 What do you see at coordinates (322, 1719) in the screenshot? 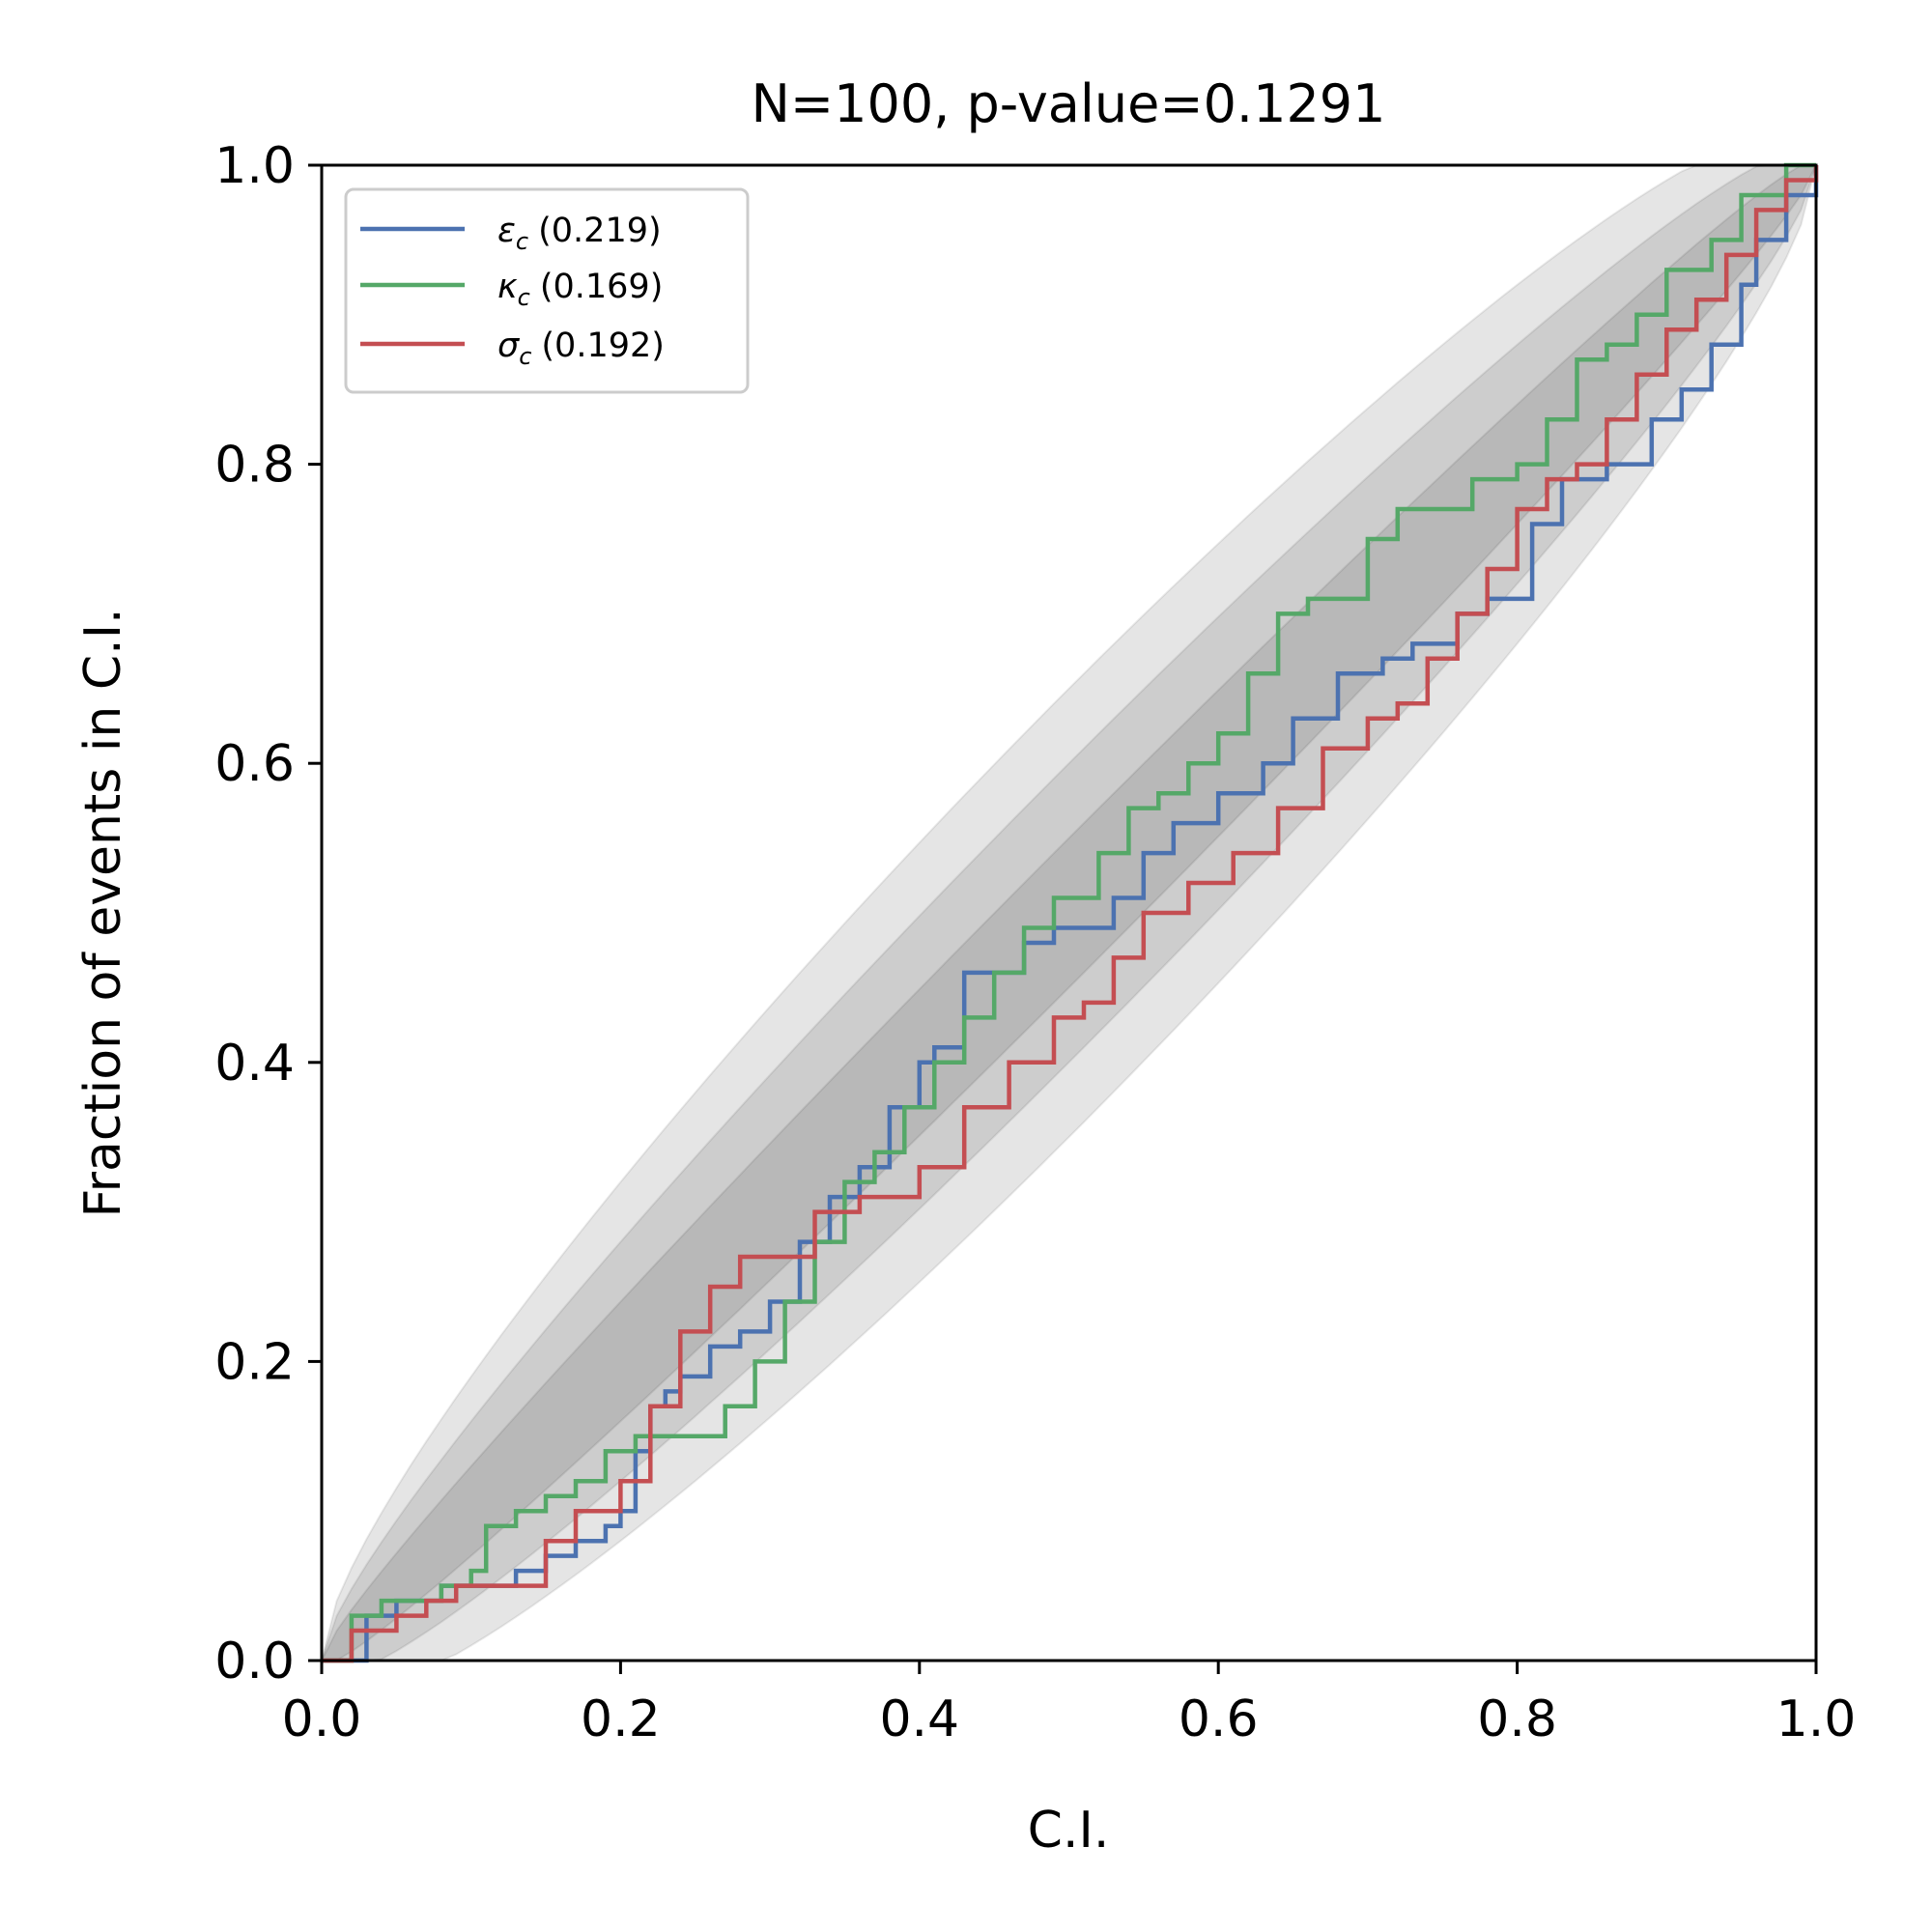
I see `x-tick-label: 0.0` at bounding box center [322, 1719].